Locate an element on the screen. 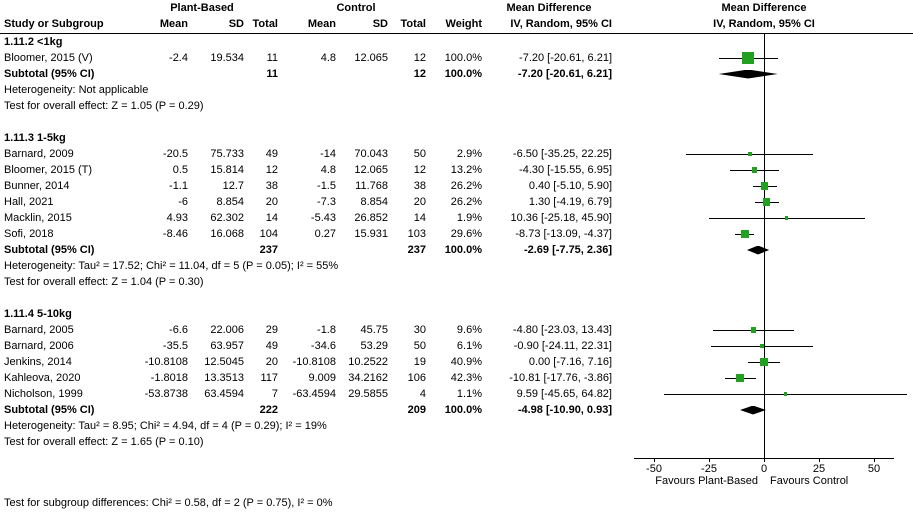 Image resolution: width=913 pixels, height=512 pixels. cell-ci: -8.73 [-13.09, -4.37] is located at coordinates (563, 234).